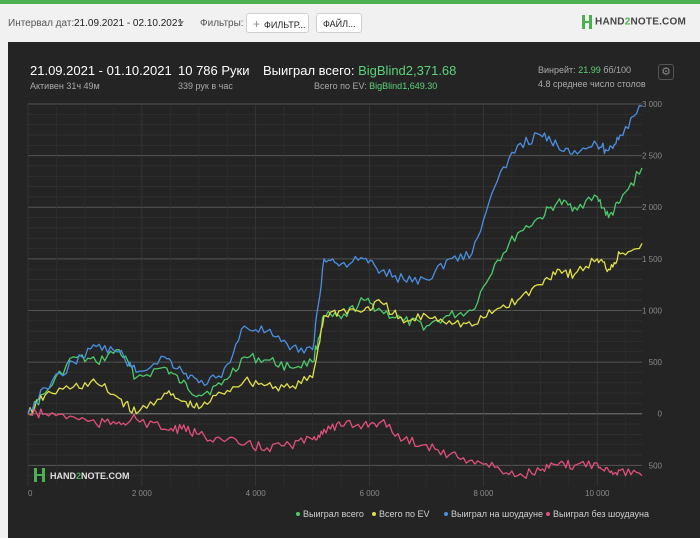 Image resolution: width=700 pixels, height=538 pixels. Describe the element at coordinates (128, 23) in the screenshot. I see `date-interval-select: 21.09.2021 - 02.10.2021` at that location.